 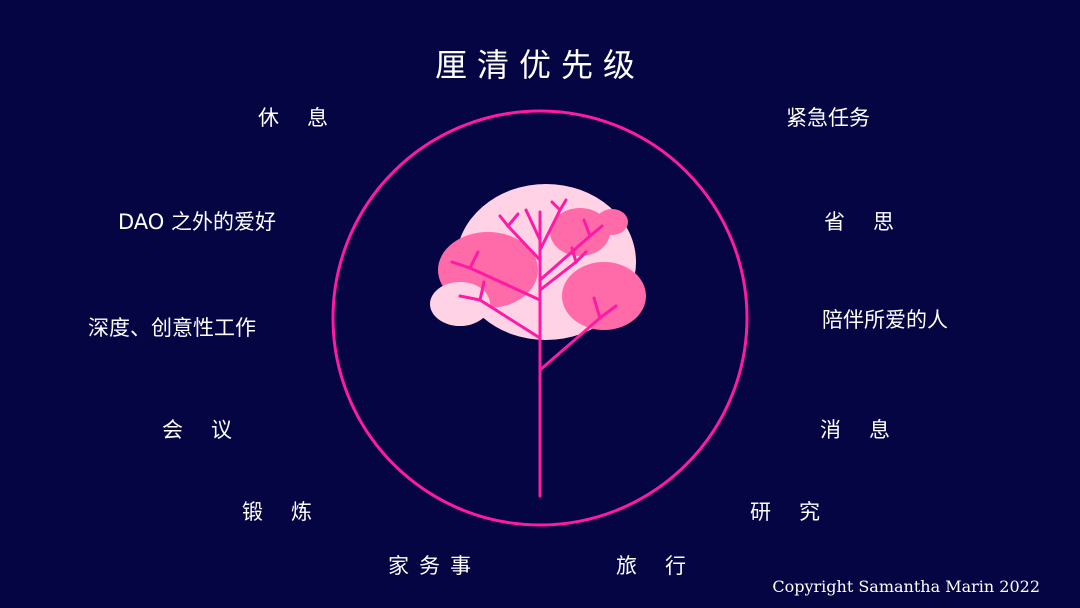 I want to click on left-item-rest: 休息, so click(x=307, y=118).